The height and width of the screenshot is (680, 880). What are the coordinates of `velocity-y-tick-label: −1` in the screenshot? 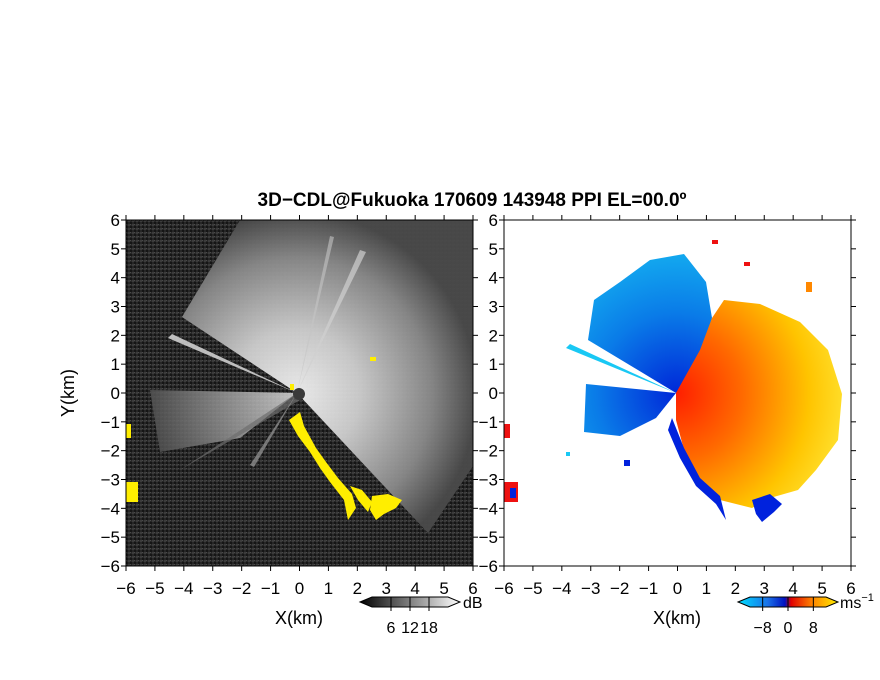 It's located at (488, 422).